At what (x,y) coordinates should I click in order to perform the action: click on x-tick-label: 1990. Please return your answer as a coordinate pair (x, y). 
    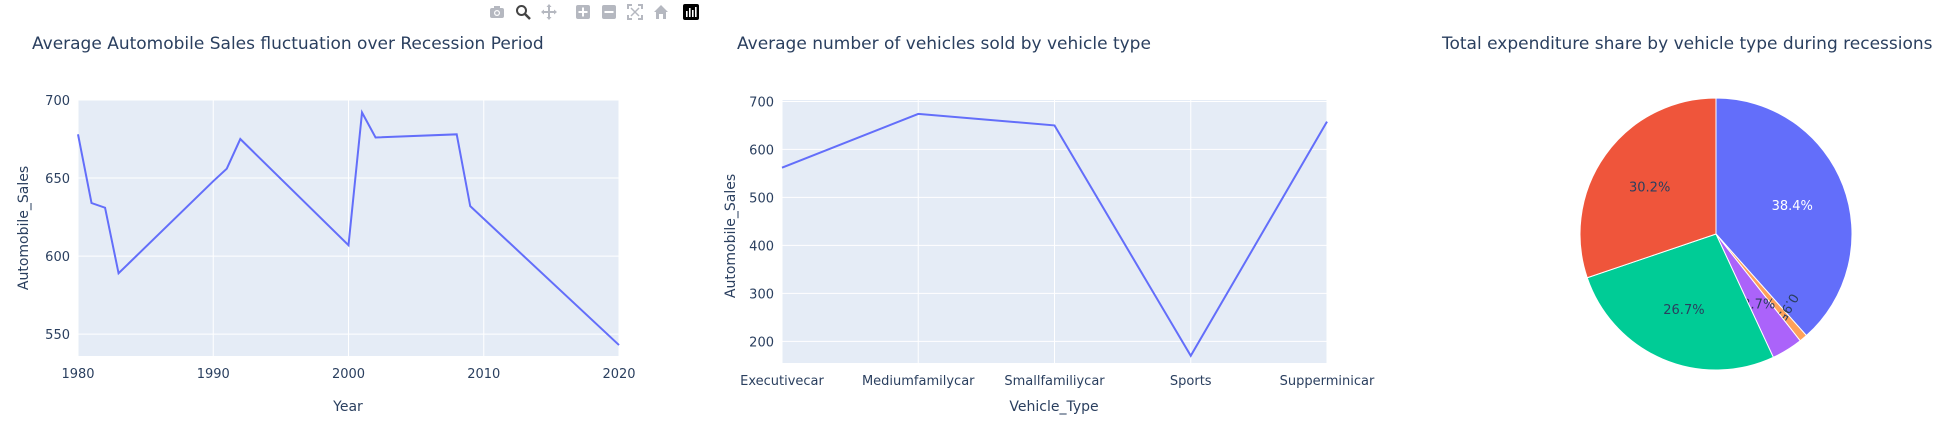
    Looking at the image, I should click on (213, 374).